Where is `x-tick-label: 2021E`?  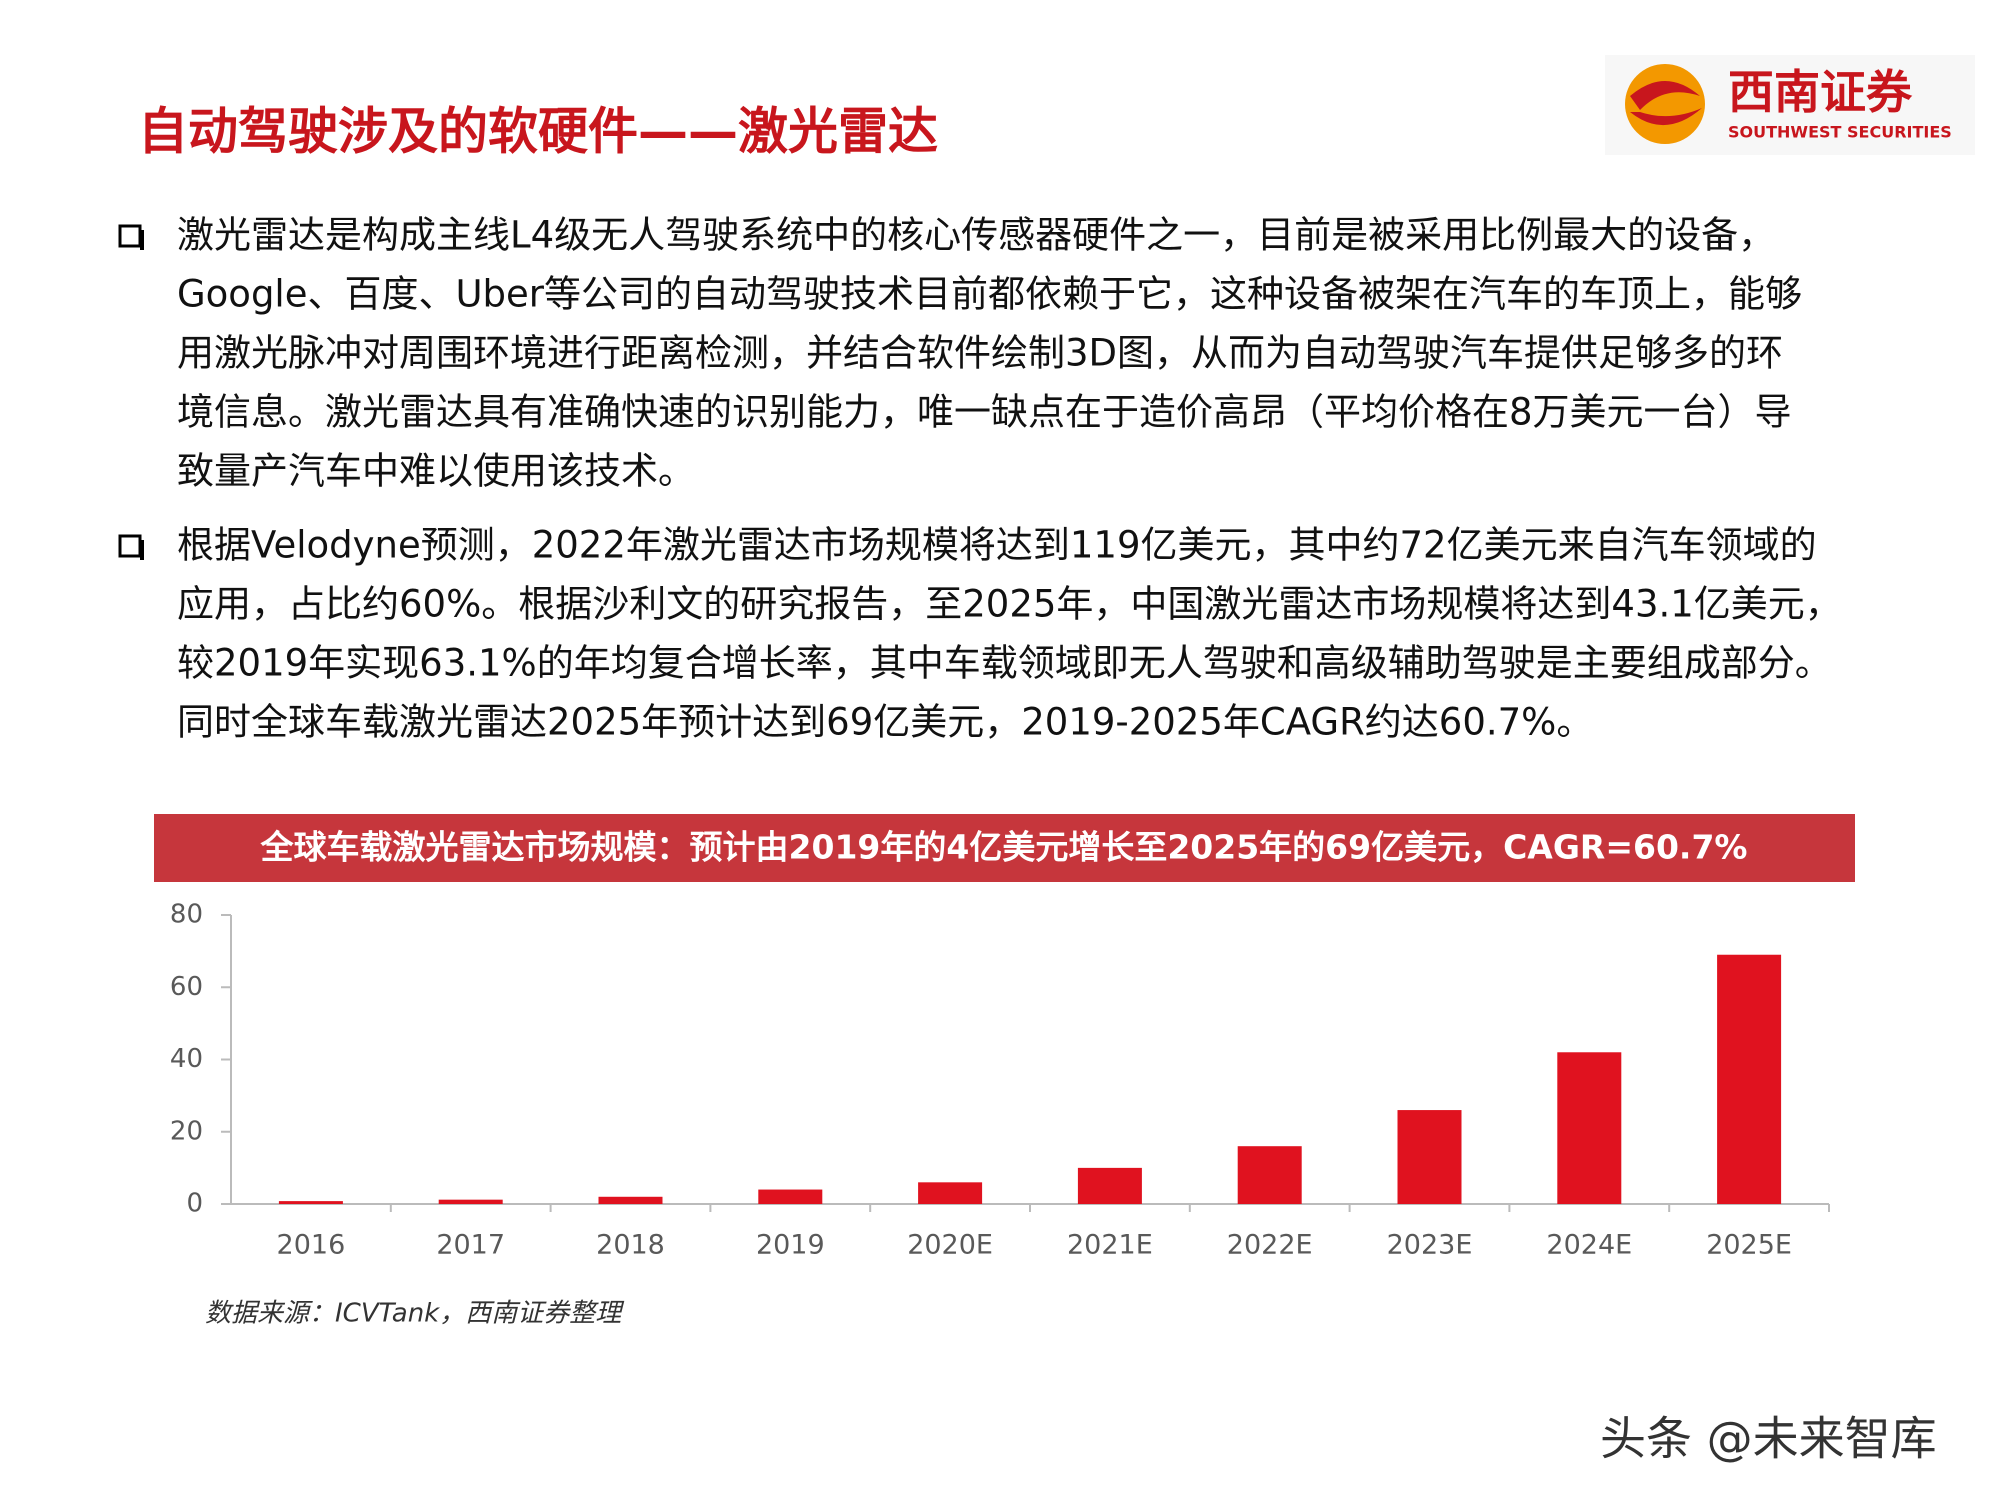 x-tick-label: 2021E is located at coordinates (1110, 1245).